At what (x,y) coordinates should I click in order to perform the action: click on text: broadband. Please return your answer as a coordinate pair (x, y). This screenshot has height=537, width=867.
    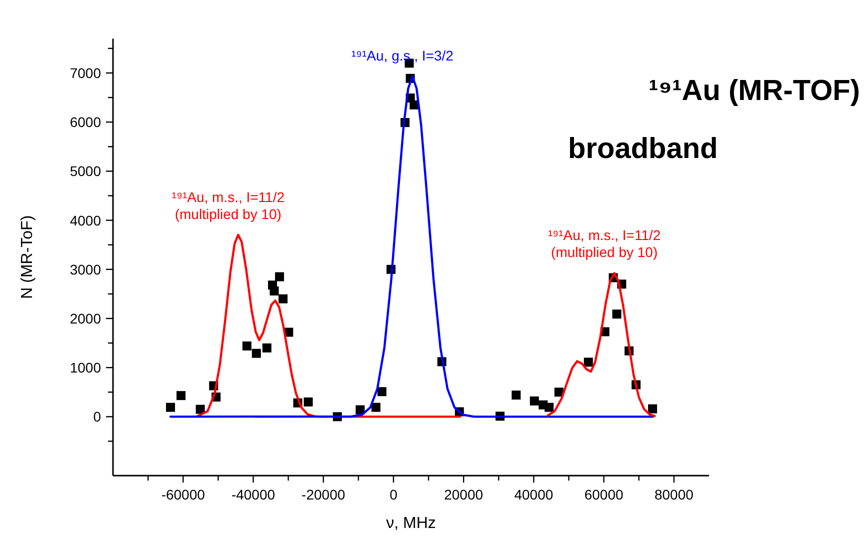
    Looking at the image, I should click on (643, 149).